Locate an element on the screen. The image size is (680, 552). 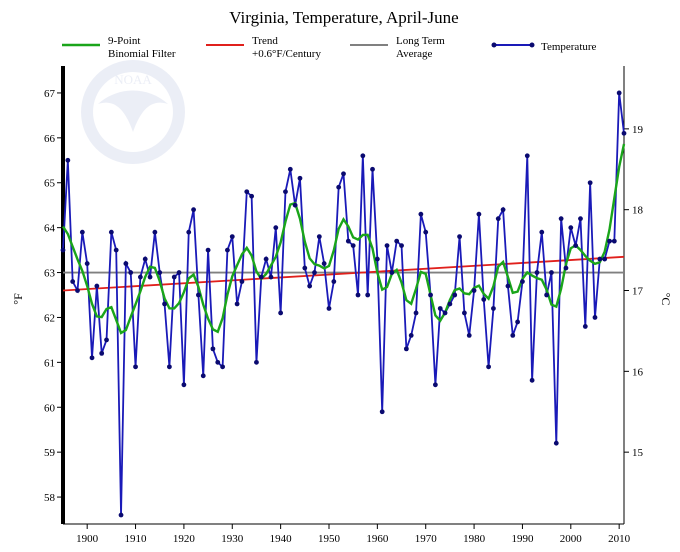
x-tick-label: 1940 is located at coordinates (281, 539).